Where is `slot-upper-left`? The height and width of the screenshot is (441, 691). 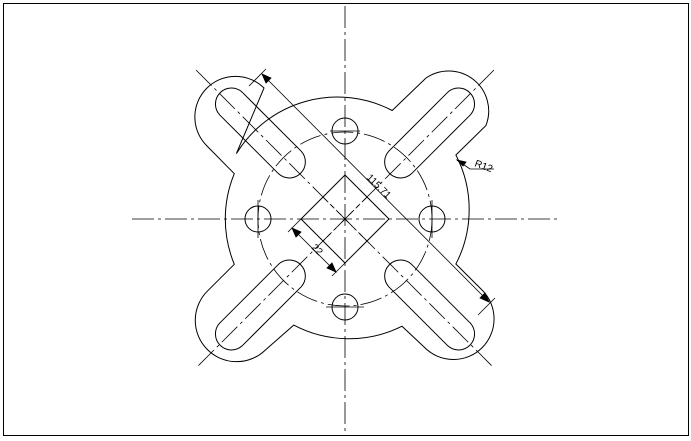
slot-upper-left is located at coordinates (260, 133).